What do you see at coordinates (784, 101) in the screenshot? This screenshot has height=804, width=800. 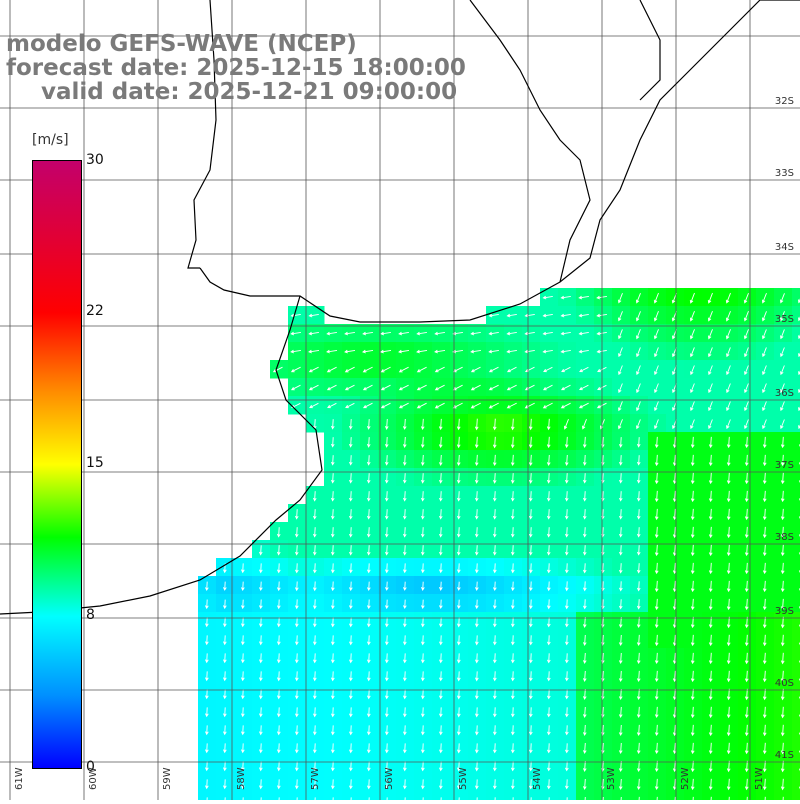 I see `lat-label: 32S` at bounding box center [784, 101].